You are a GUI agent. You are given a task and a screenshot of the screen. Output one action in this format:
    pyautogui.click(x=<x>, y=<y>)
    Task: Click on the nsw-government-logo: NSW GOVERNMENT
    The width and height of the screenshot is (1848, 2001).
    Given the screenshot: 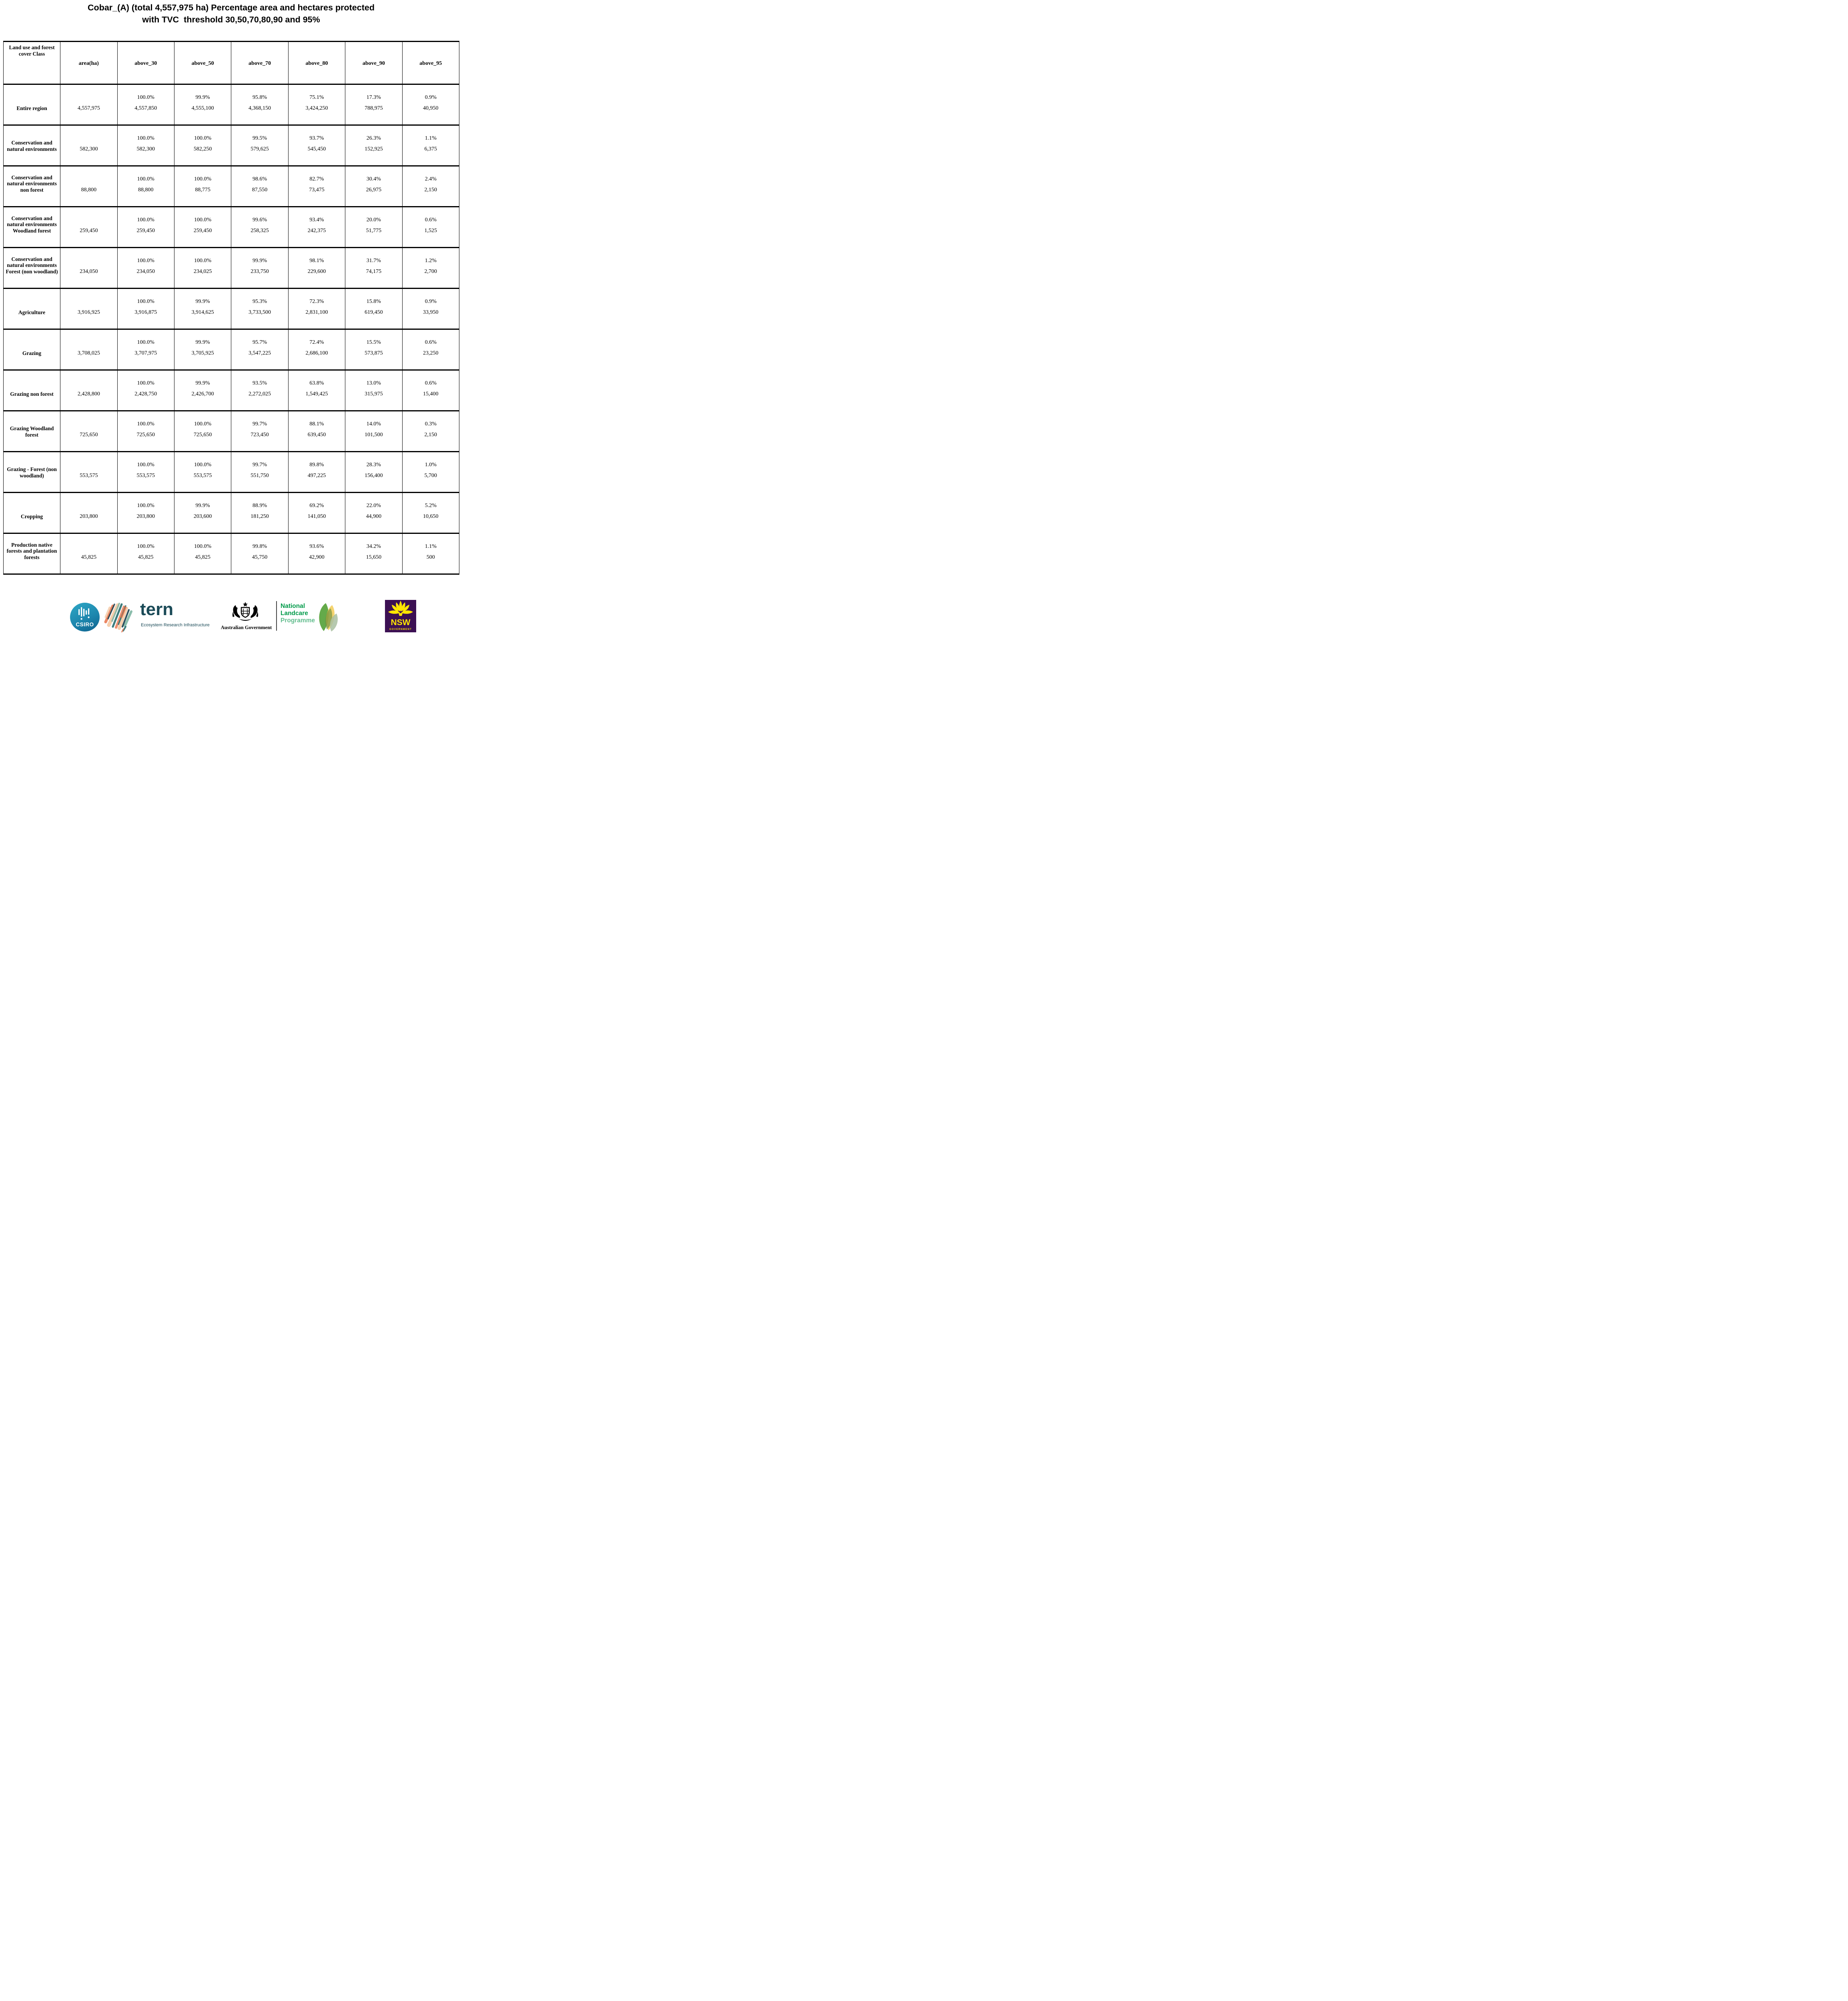 What is the action you would take?
    pyautogui.click(x=400, y=616)
    